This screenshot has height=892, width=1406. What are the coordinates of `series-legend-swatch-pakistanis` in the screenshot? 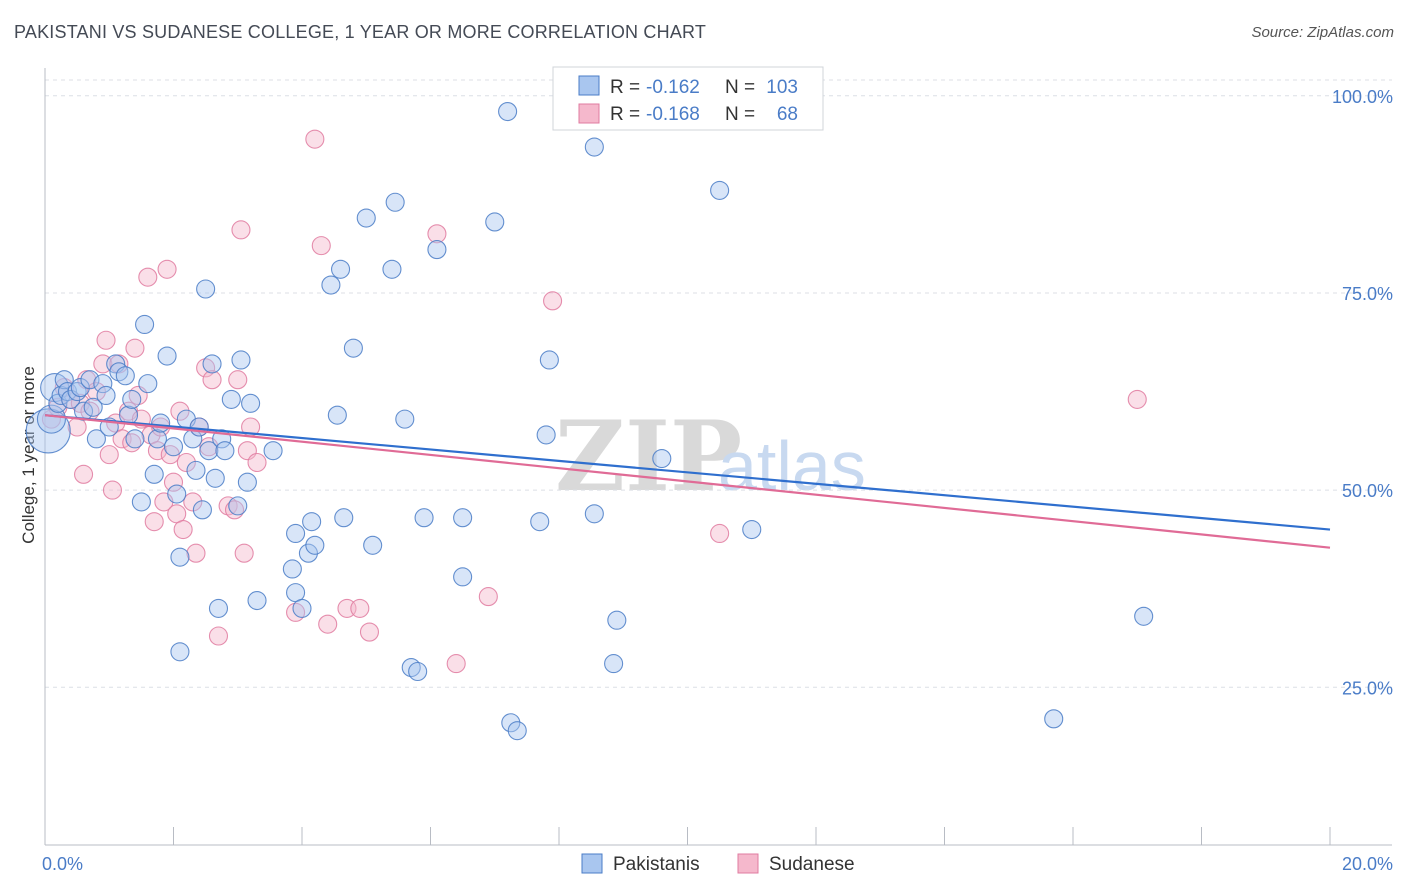 It's located at (592, 863).